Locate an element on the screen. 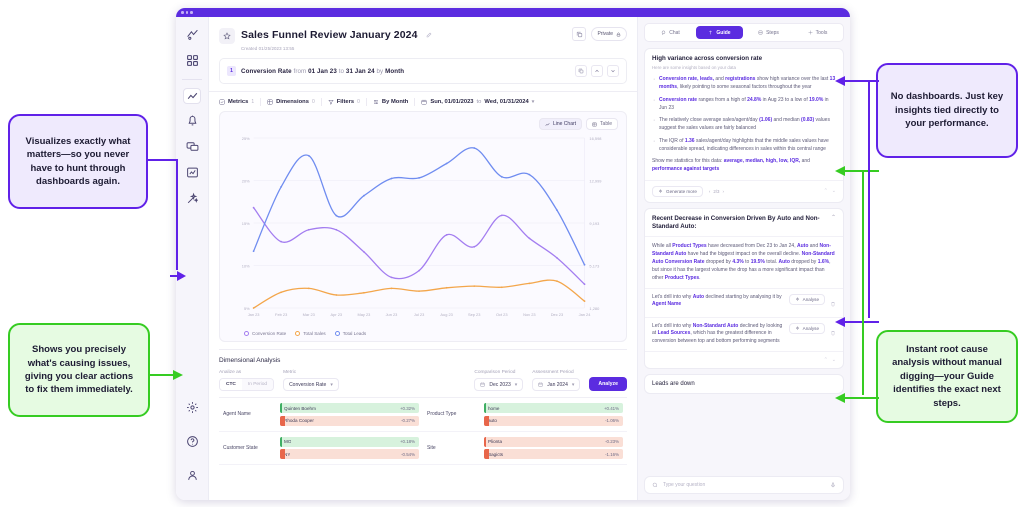  duplicate-icon is located at coordinates (579, 34).